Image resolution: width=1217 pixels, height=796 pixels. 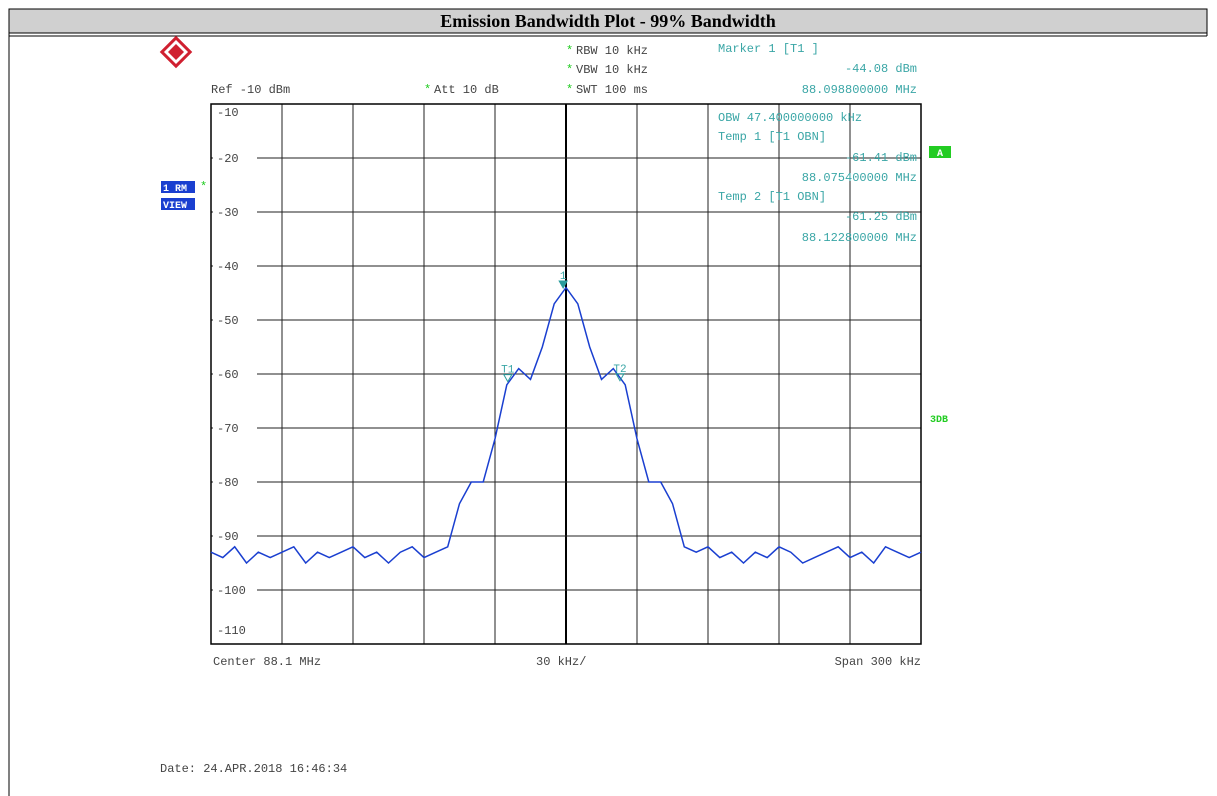 I want to click on ref-level: Ref -10 dBm, so click(x=250, y=90).